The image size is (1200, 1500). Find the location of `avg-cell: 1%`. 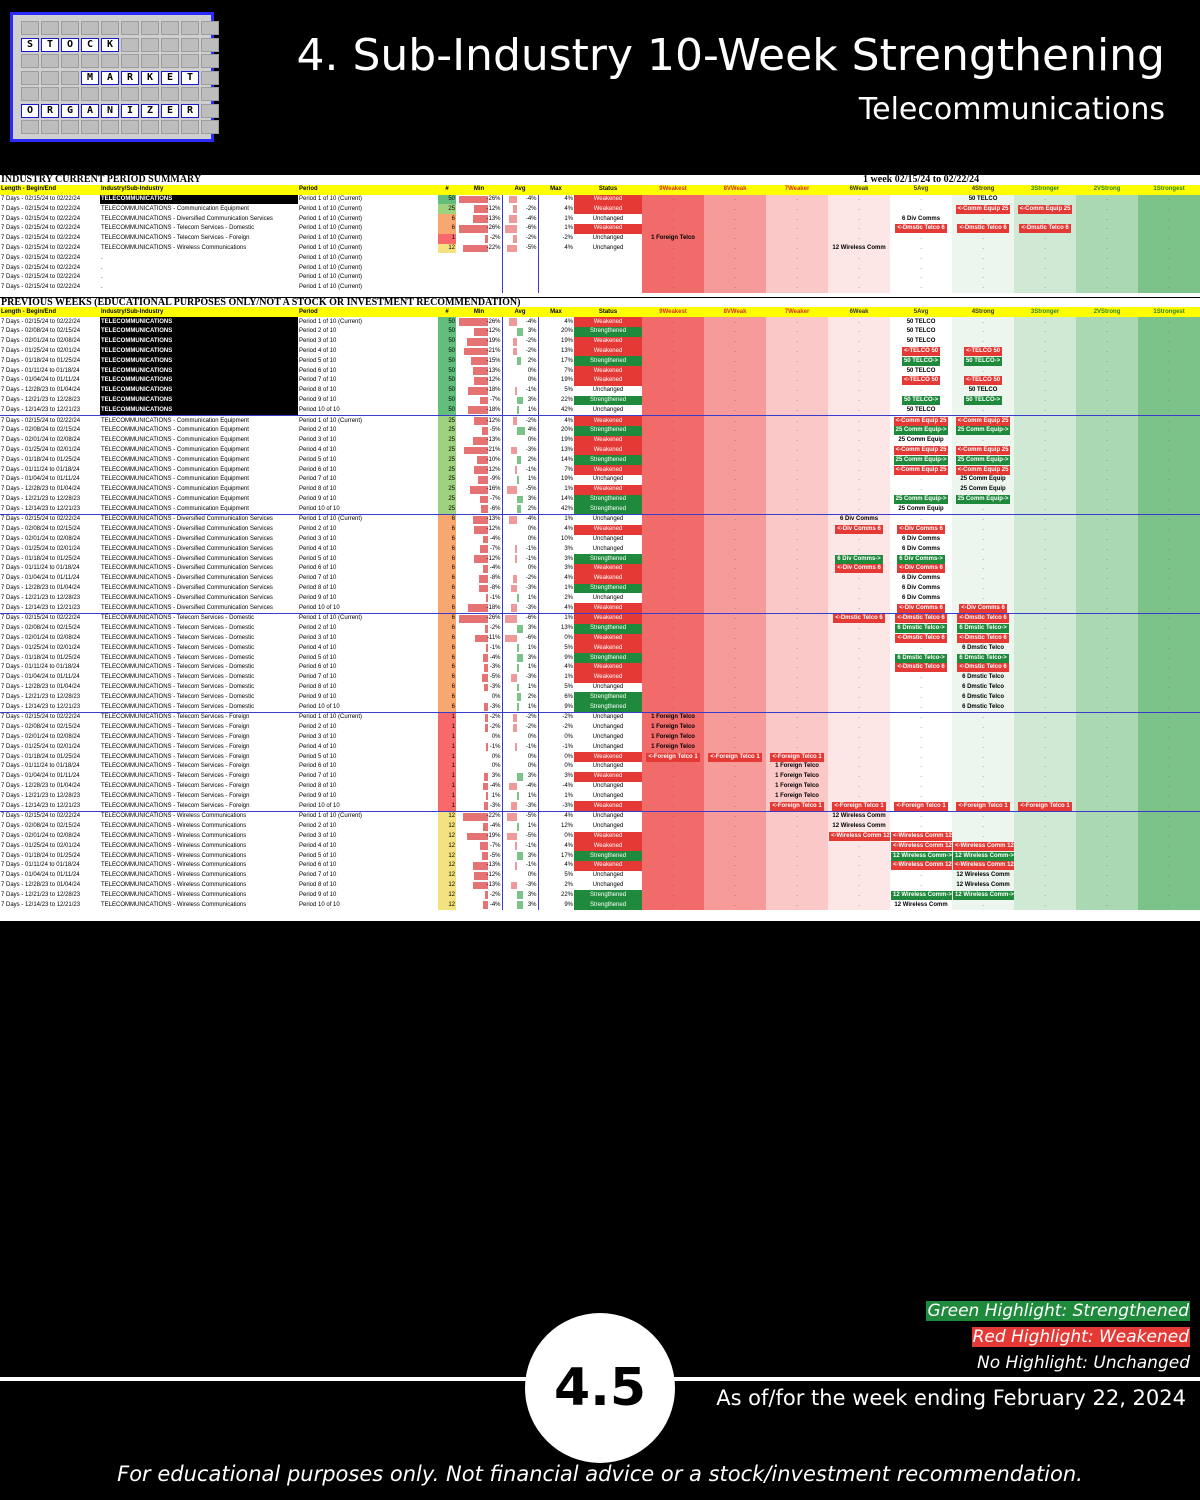

avg-cell: 1% is located at coordinates (519, 479).